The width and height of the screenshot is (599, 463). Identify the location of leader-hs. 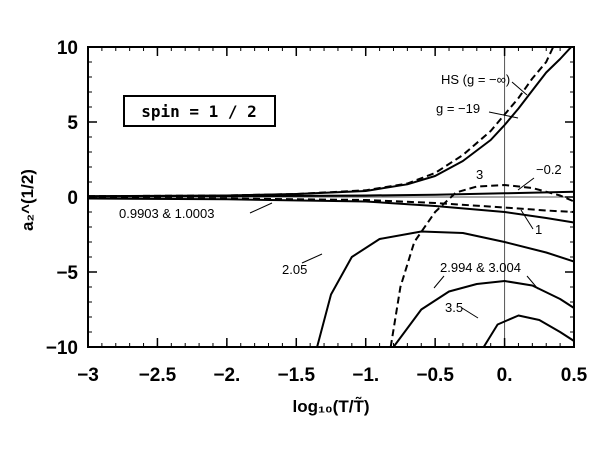
(519, 88).